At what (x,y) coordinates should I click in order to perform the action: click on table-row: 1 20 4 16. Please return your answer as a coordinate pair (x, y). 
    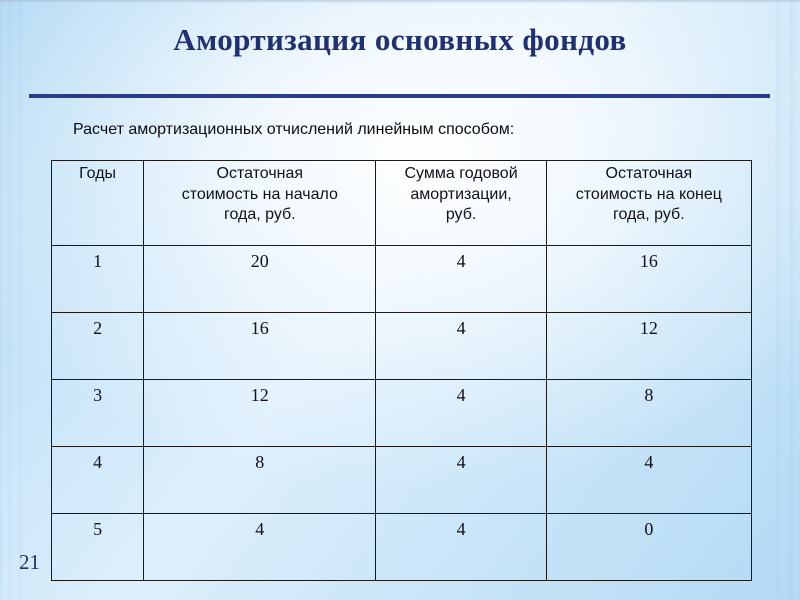
    Looking at the image, I should click on (401, 279).